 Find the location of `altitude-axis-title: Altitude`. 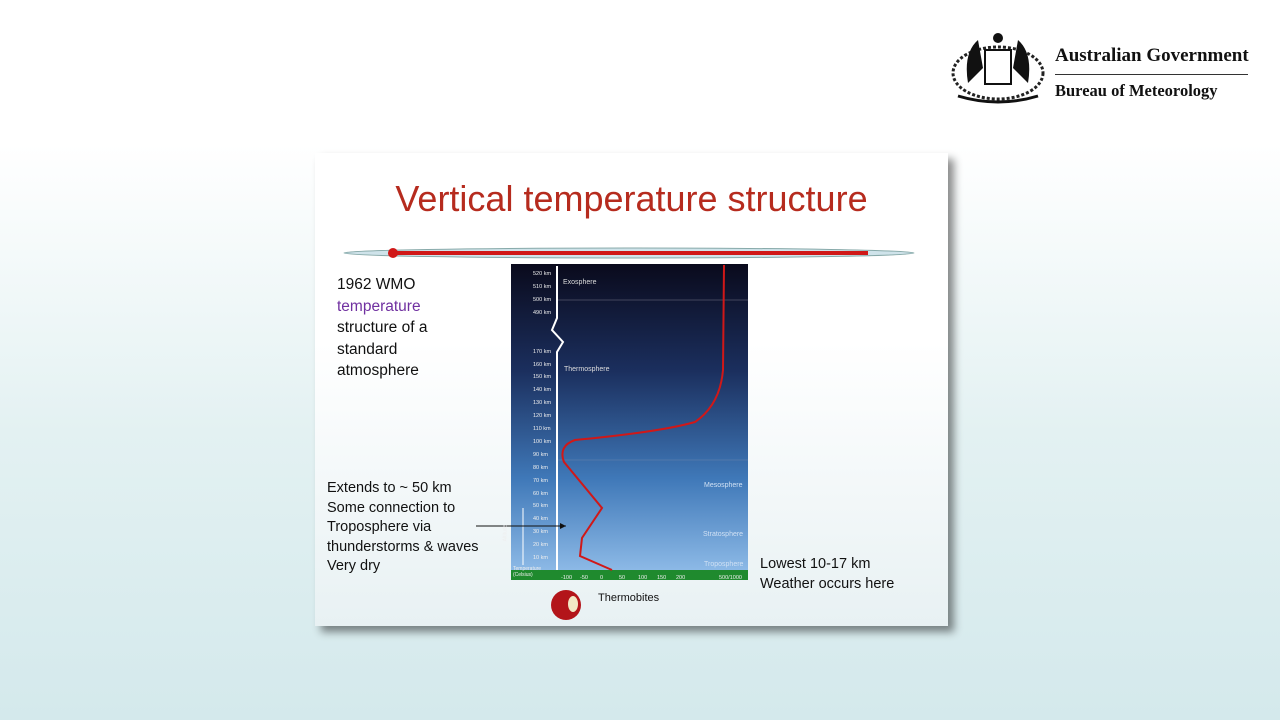

altitude-axis-title: Altitude is located at coordinates (505, 533).